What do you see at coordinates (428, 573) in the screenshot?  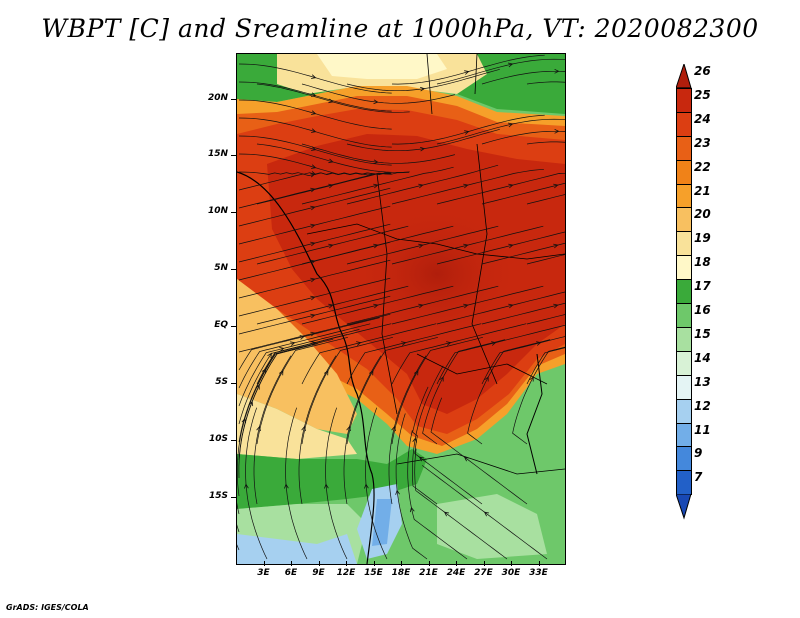 I see `lon-tick-label: 21E` at bounding box center [428, 573].